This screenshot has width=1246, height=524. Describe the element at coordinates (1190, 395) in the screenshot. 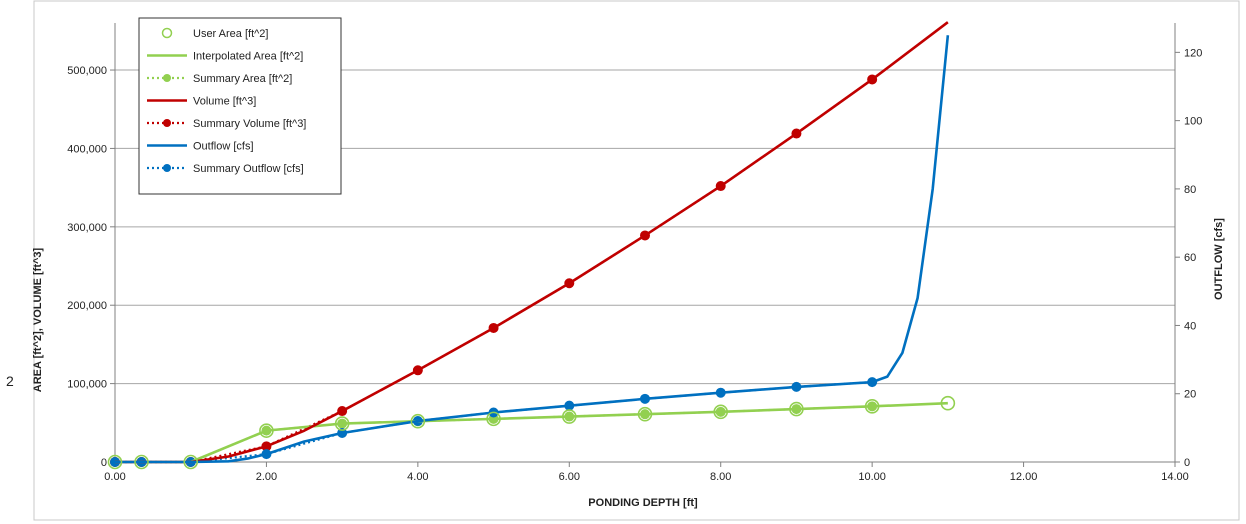

I see `y-right-tick-label: 20` at that location.